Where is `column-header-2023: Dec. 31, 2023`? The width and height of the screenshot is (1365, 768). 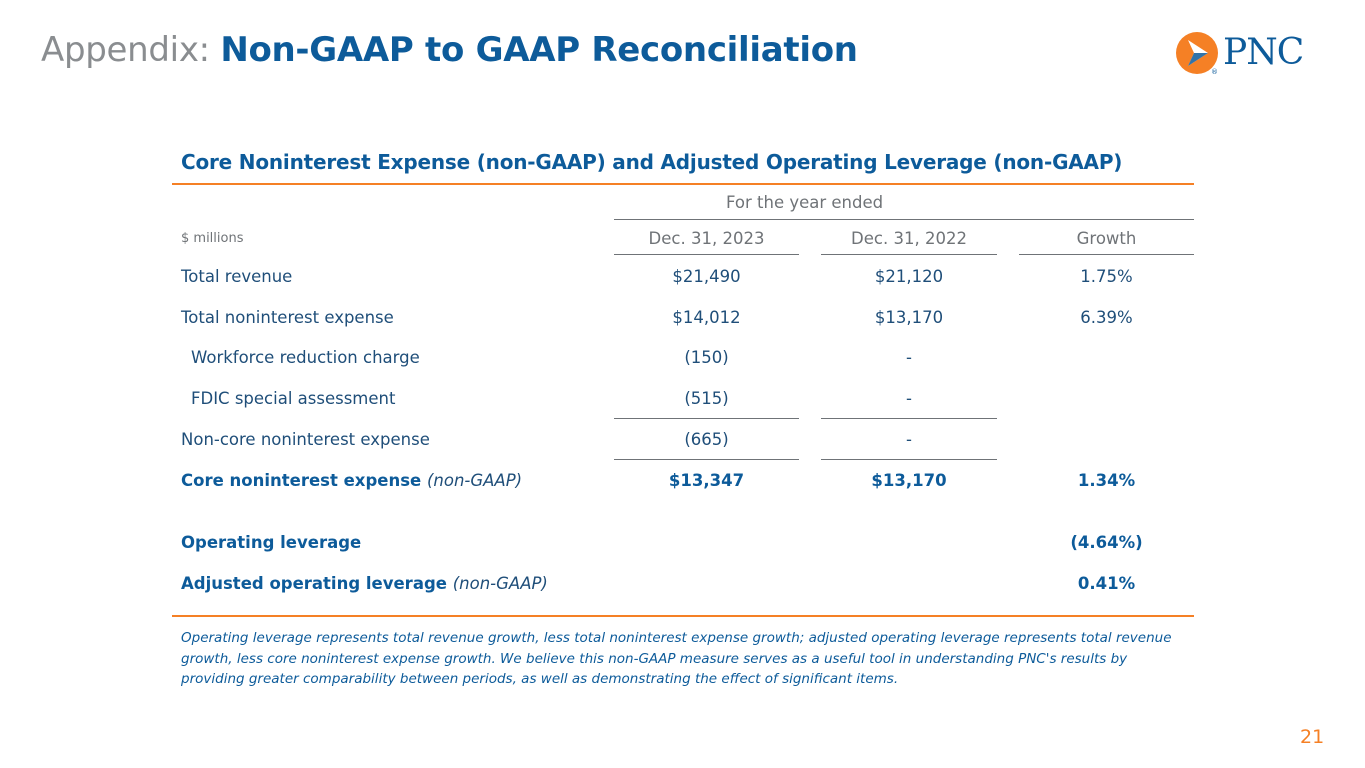 column-header-2023: Dec. 31, 2023 is located at coordinates (706, 238).